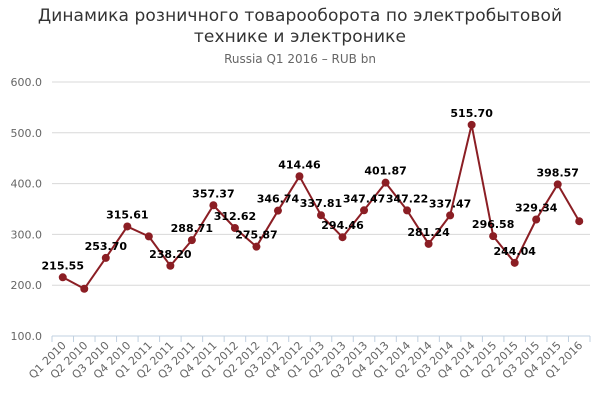 This screenshot has width=600, height=400. What do you see at coordinates (428, 232) in the screenshot?
I see `data-label: 281.24` at bounding box center [428, 232].